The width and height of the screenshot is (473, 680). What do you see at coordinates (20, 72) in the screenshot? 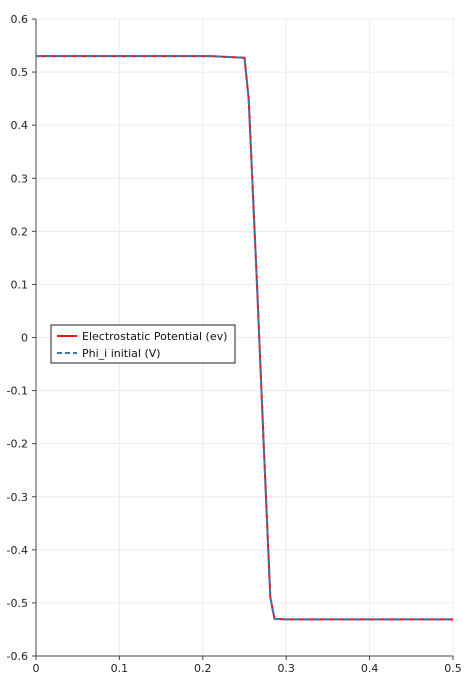
I see `y-tick-label: 0.5` at bounding box center [20, 72].